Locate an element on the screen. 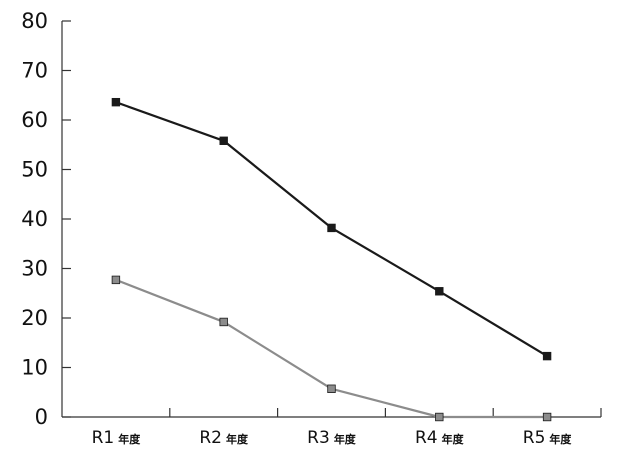 The image size is (621, 460). x-category-label: R4 年度 is located at coordinates (440, 438).